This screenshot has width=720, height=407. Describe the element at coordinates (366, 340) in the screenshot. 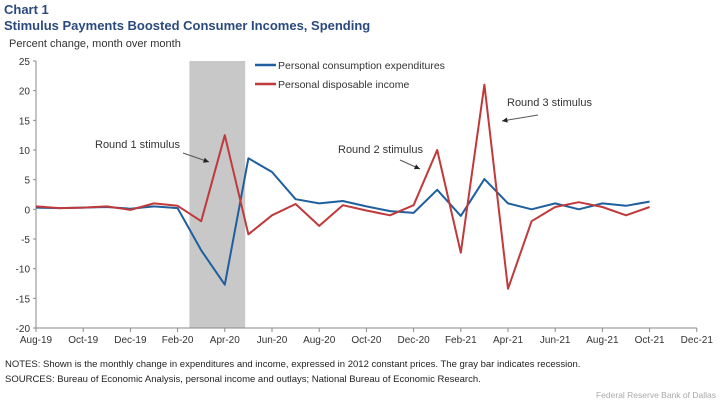

I see `x-tick-label: Oct-20` at that location.